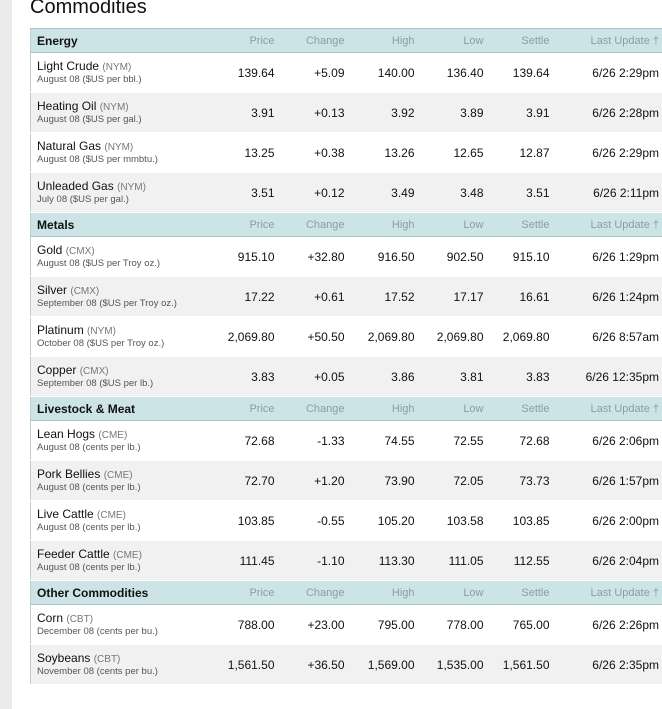 The width and height of the screenshot is (662, 709). I want to click on commodity-name: Platinum, so click(60, 329).